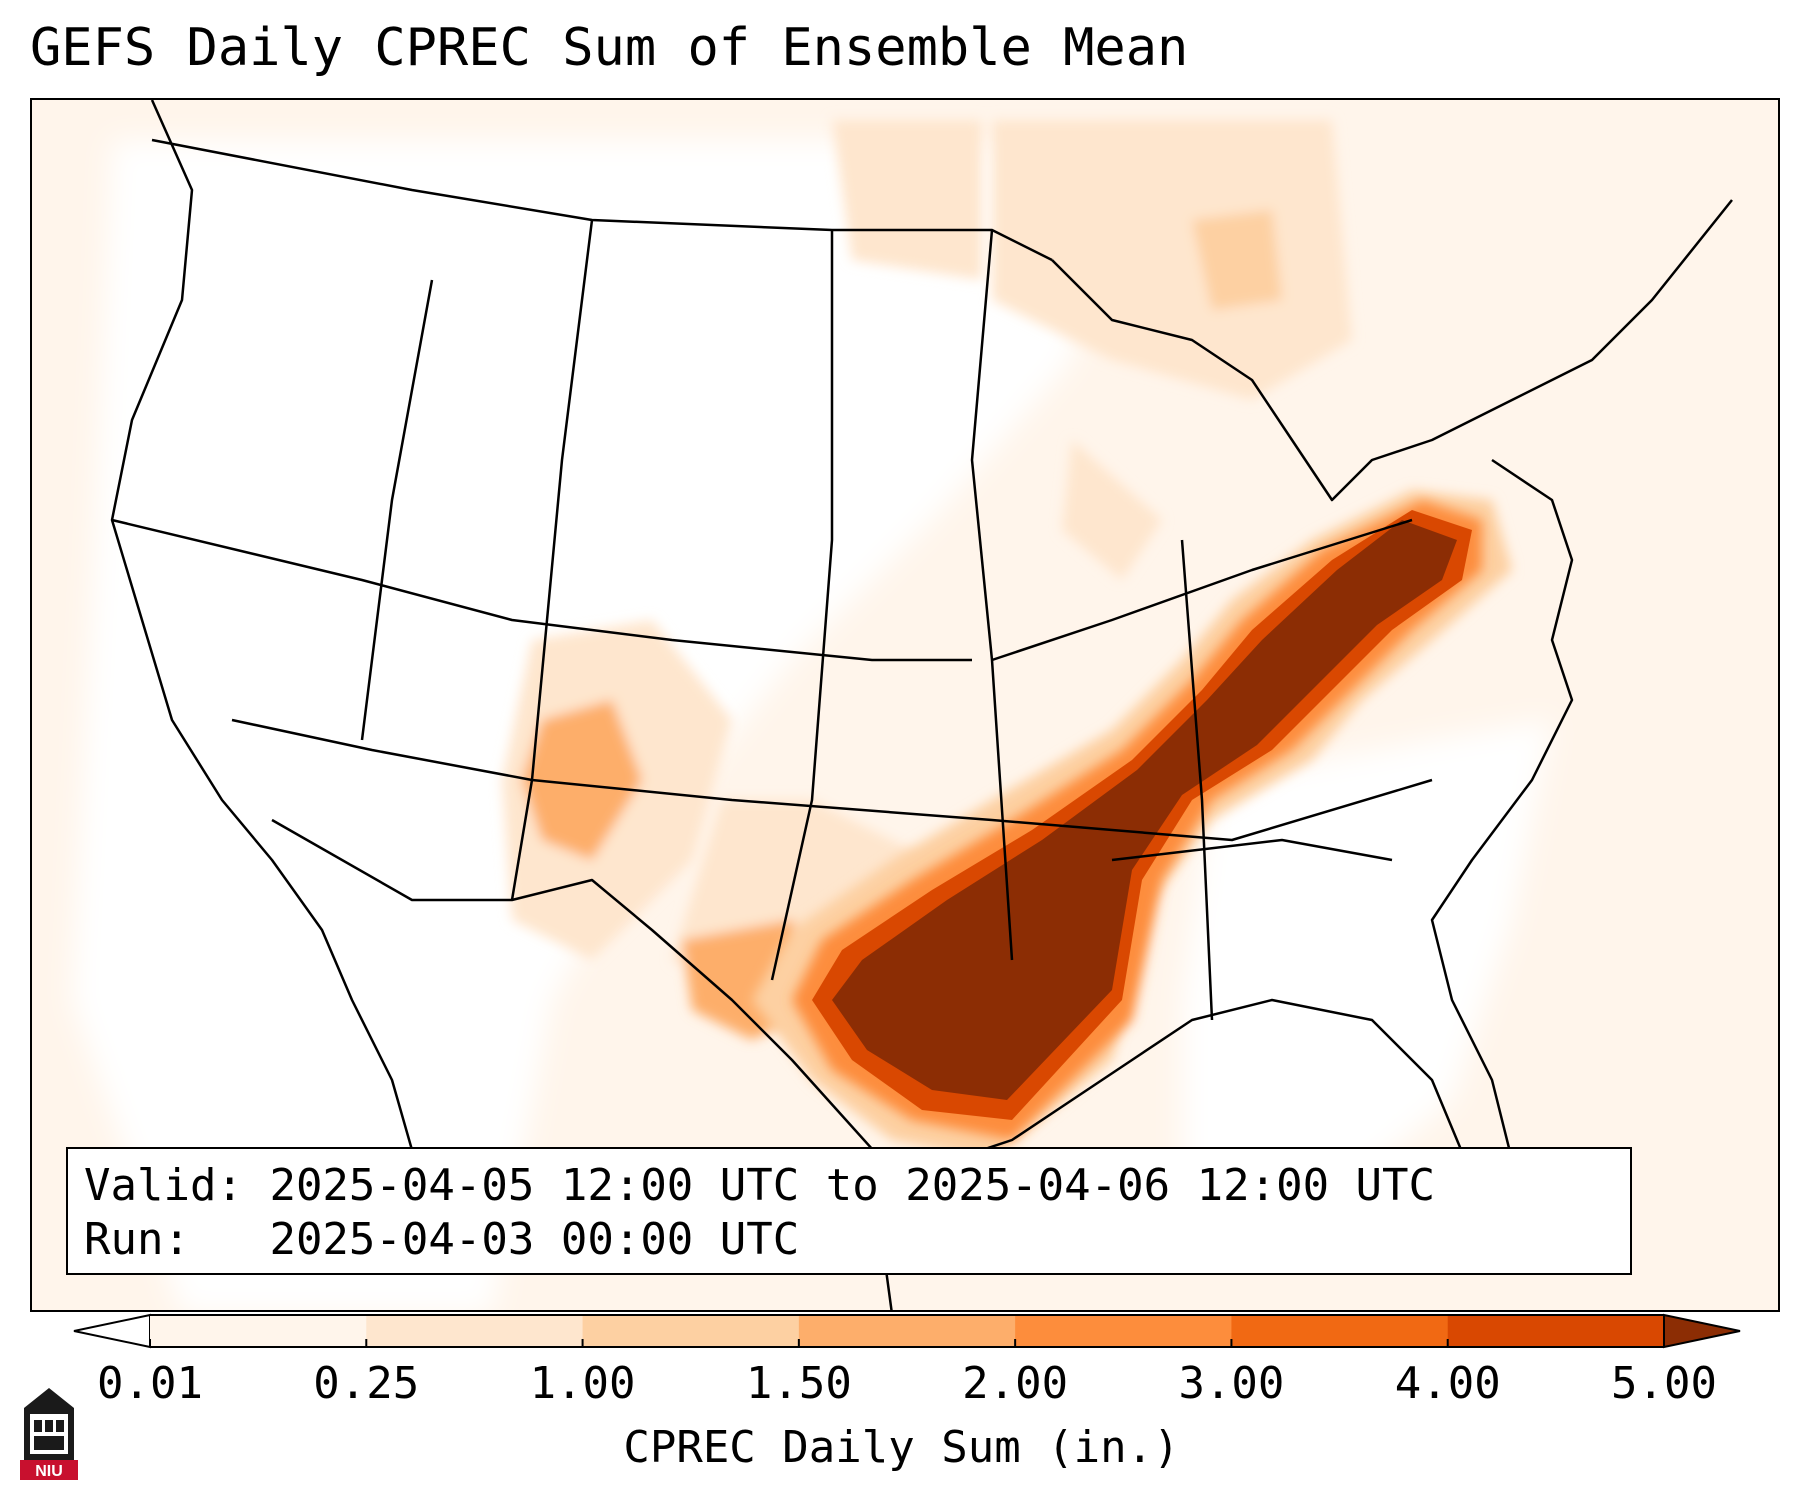  I want to click on great-lakes, so click(1392, 350).